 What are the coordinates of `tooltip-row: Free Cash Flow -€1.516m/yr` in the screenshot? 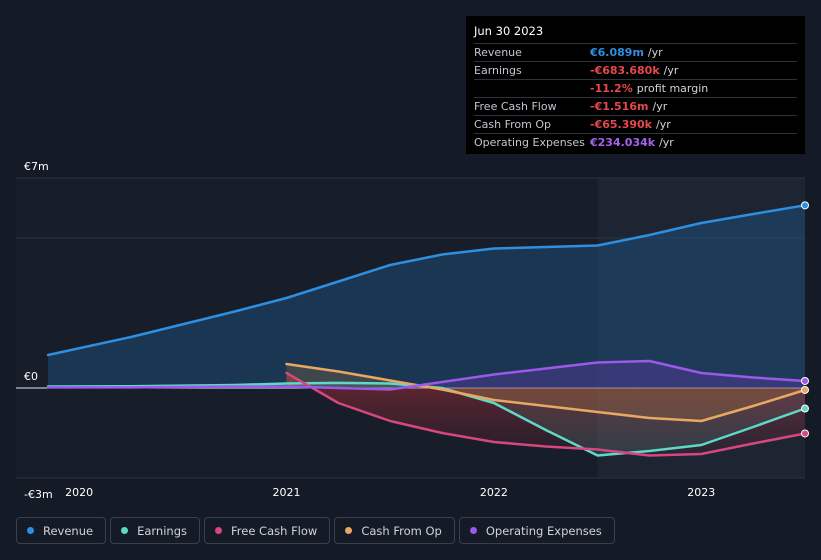 It's located at (635, 106).